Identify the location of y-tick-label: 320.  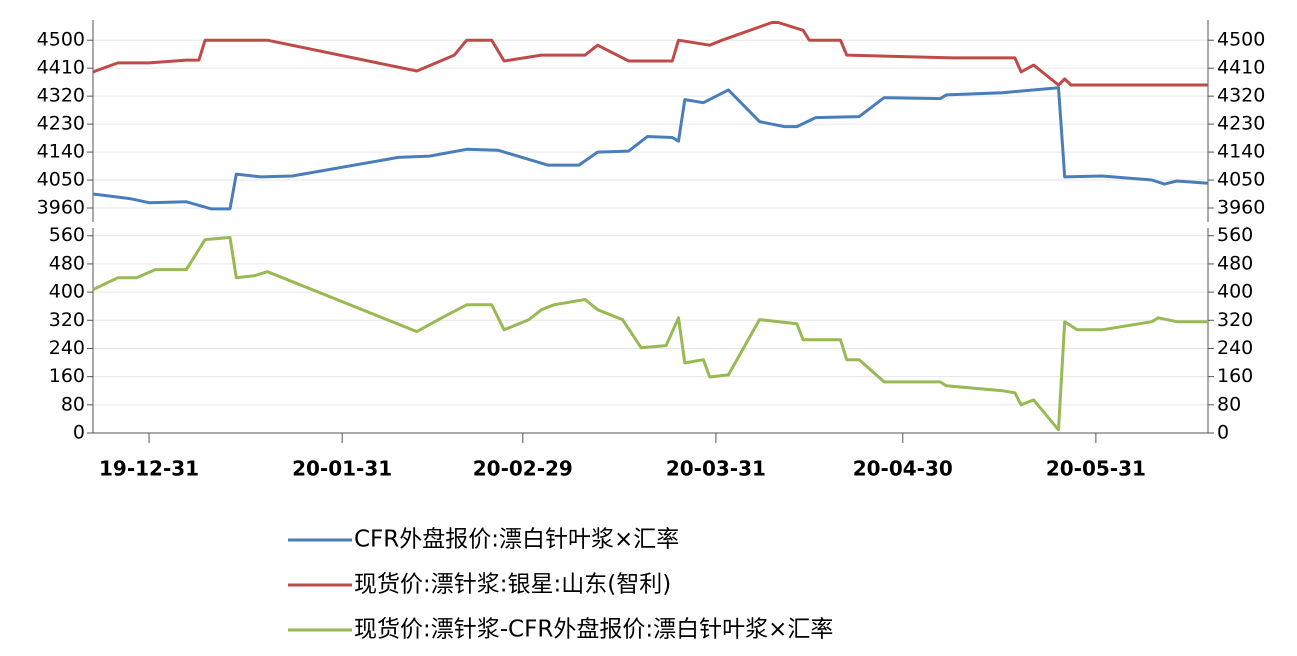
(67, 320).